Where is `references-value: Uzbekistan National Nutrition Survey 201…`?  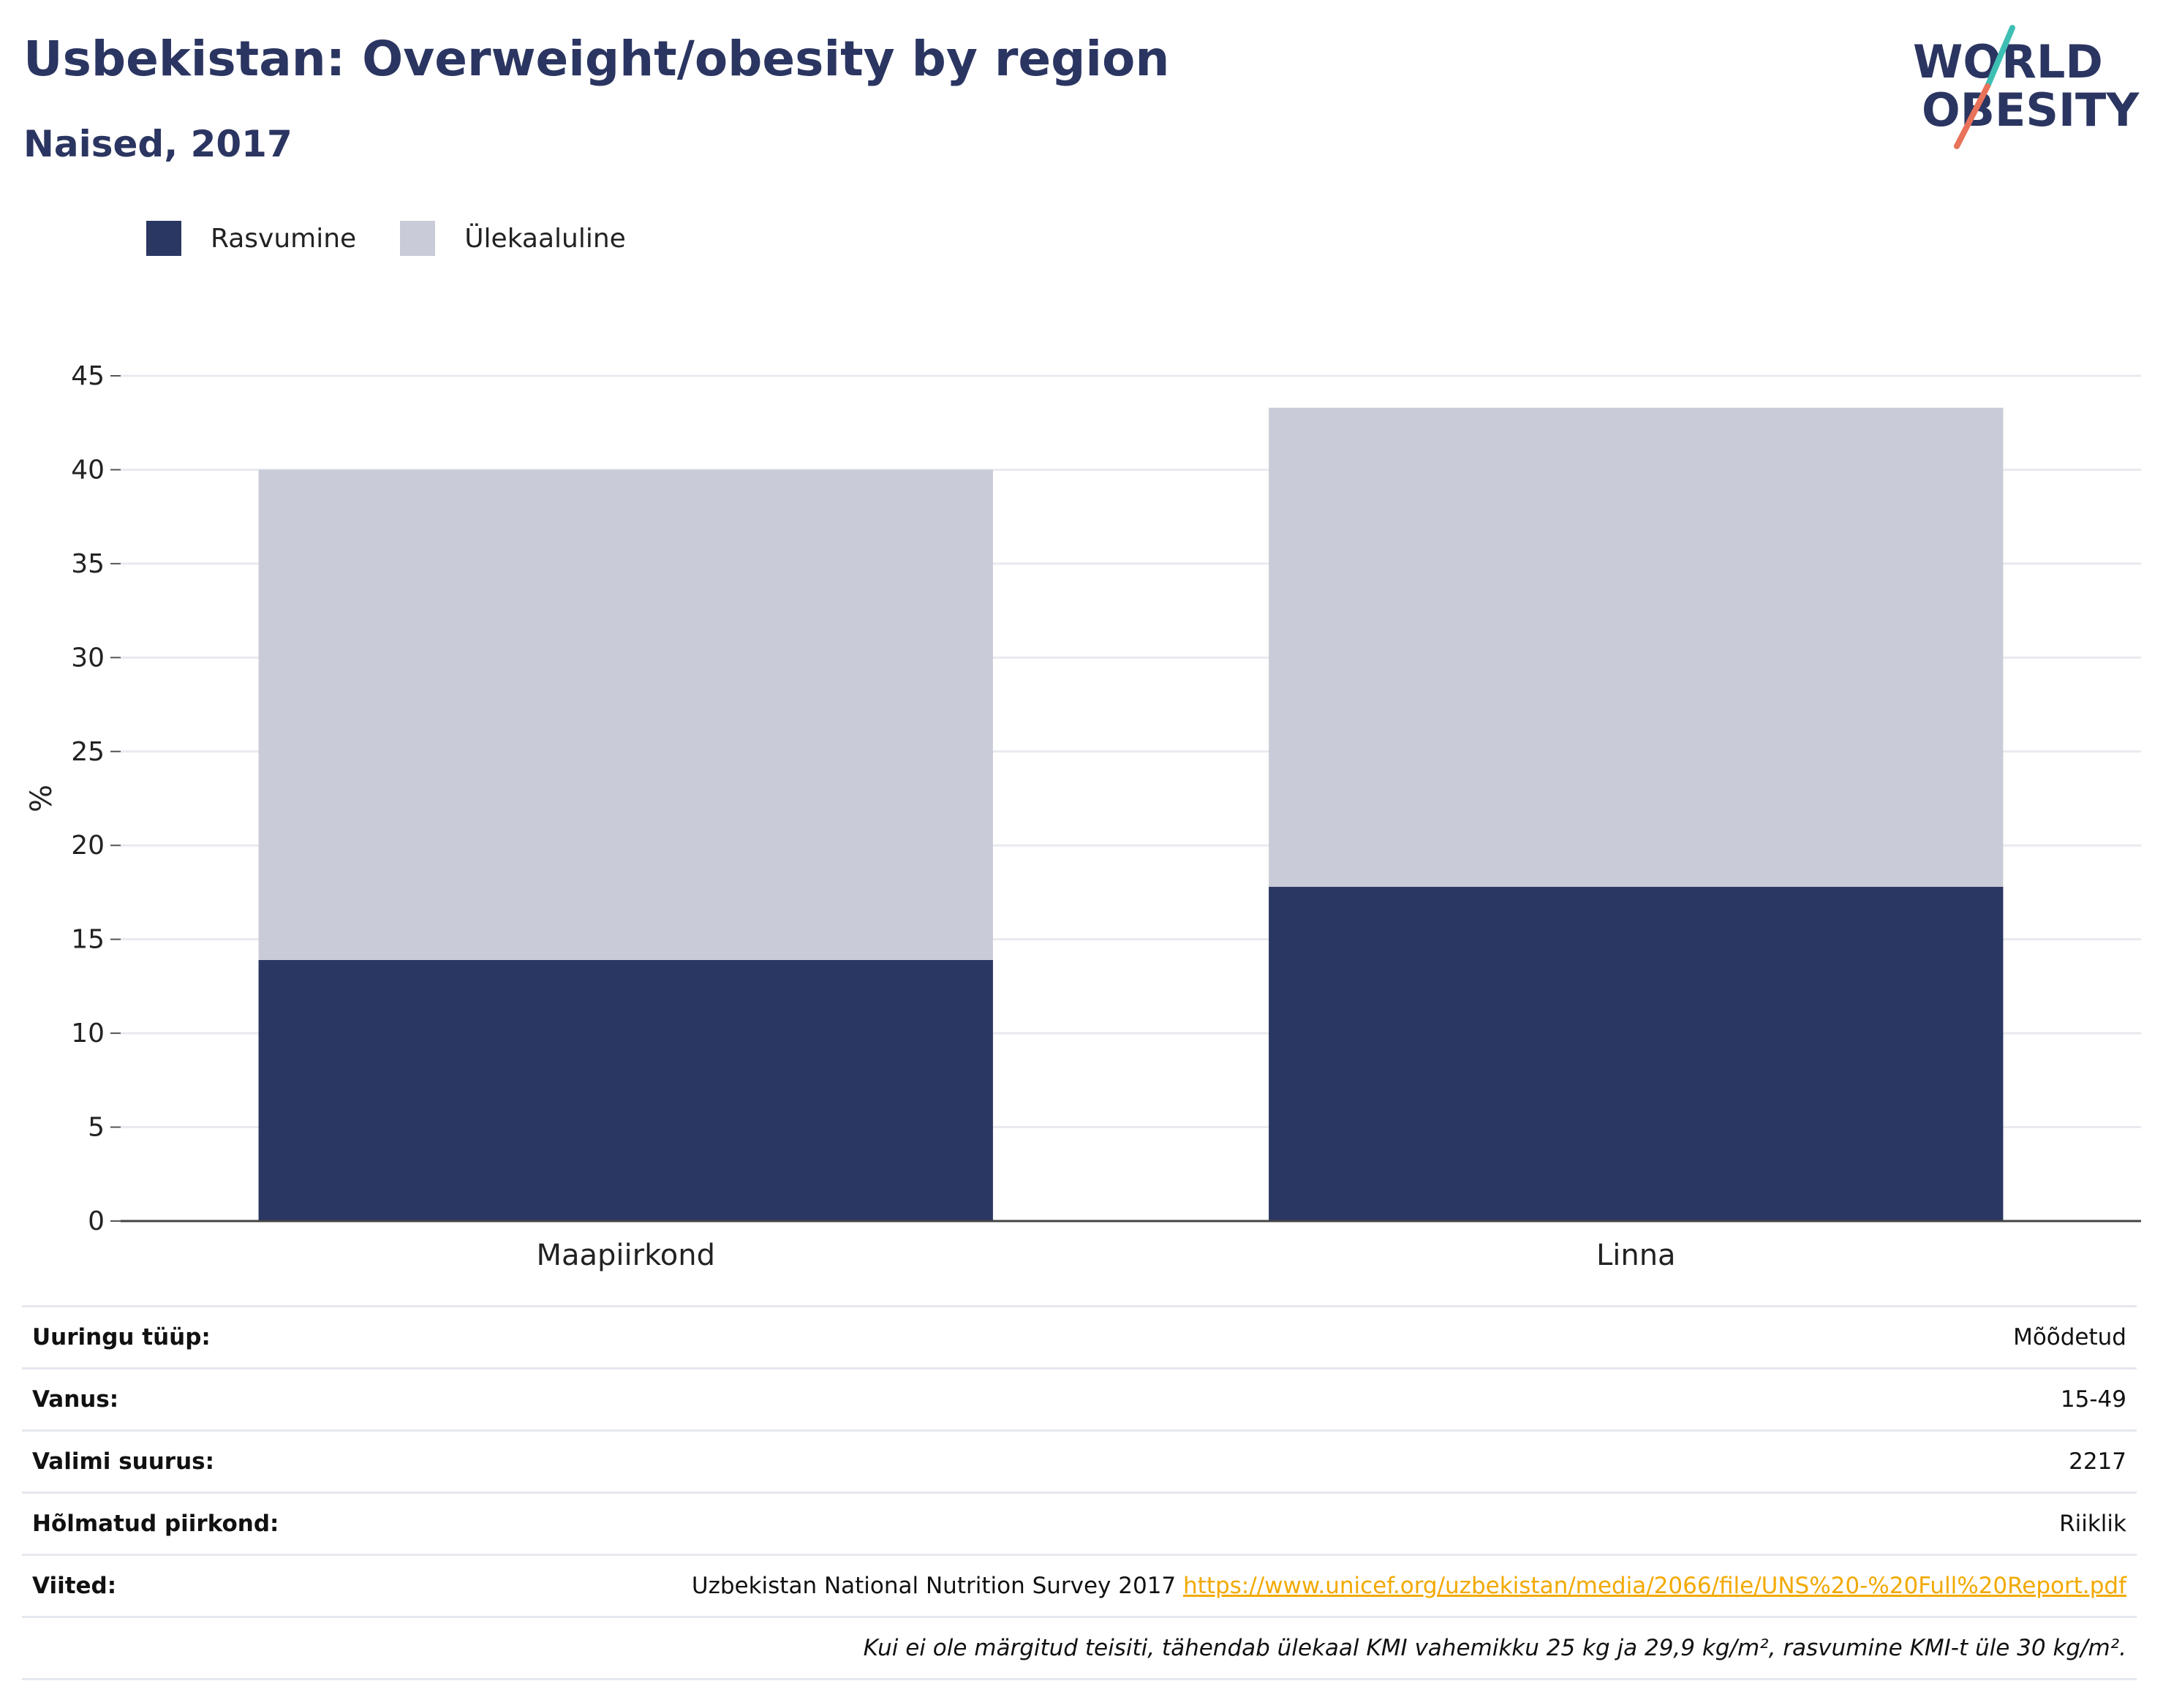
references-value: Uzbekistan National Nutrition Survey 201… is located at coordinates (1409, 1586).